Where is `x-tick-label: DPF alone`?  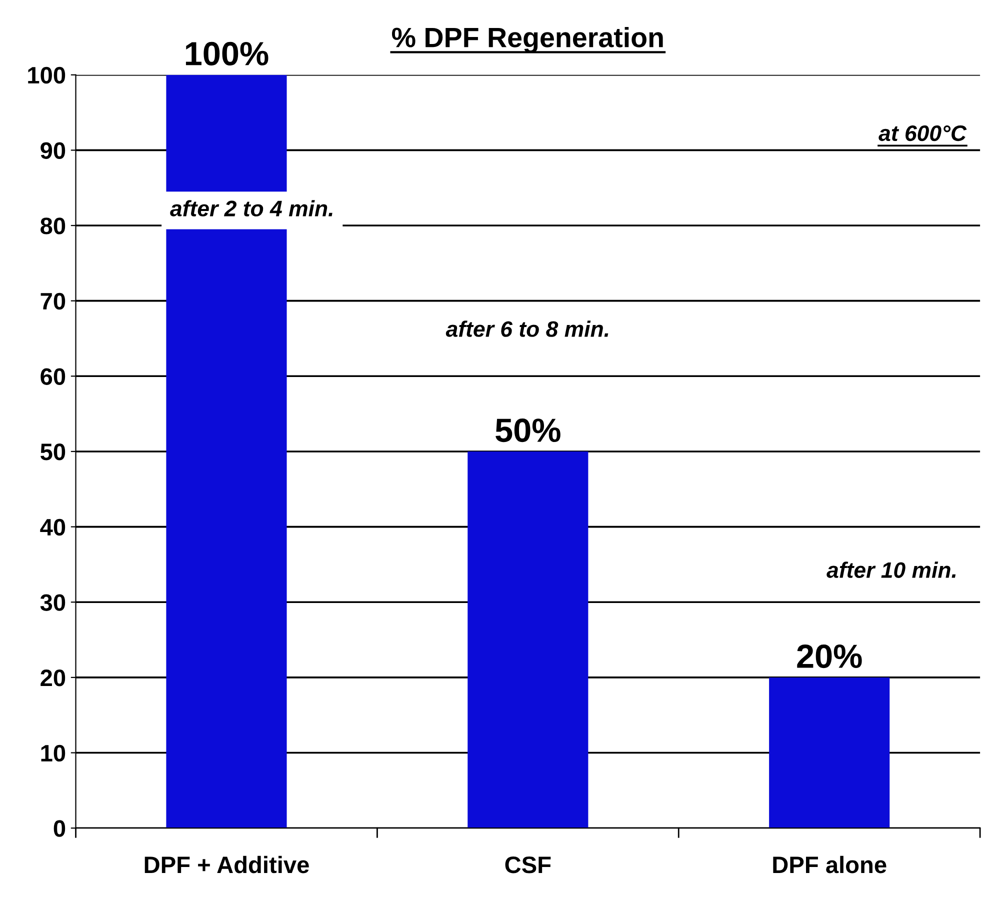
x-tick-label: DPF alone is located at coordinates (829, 865).